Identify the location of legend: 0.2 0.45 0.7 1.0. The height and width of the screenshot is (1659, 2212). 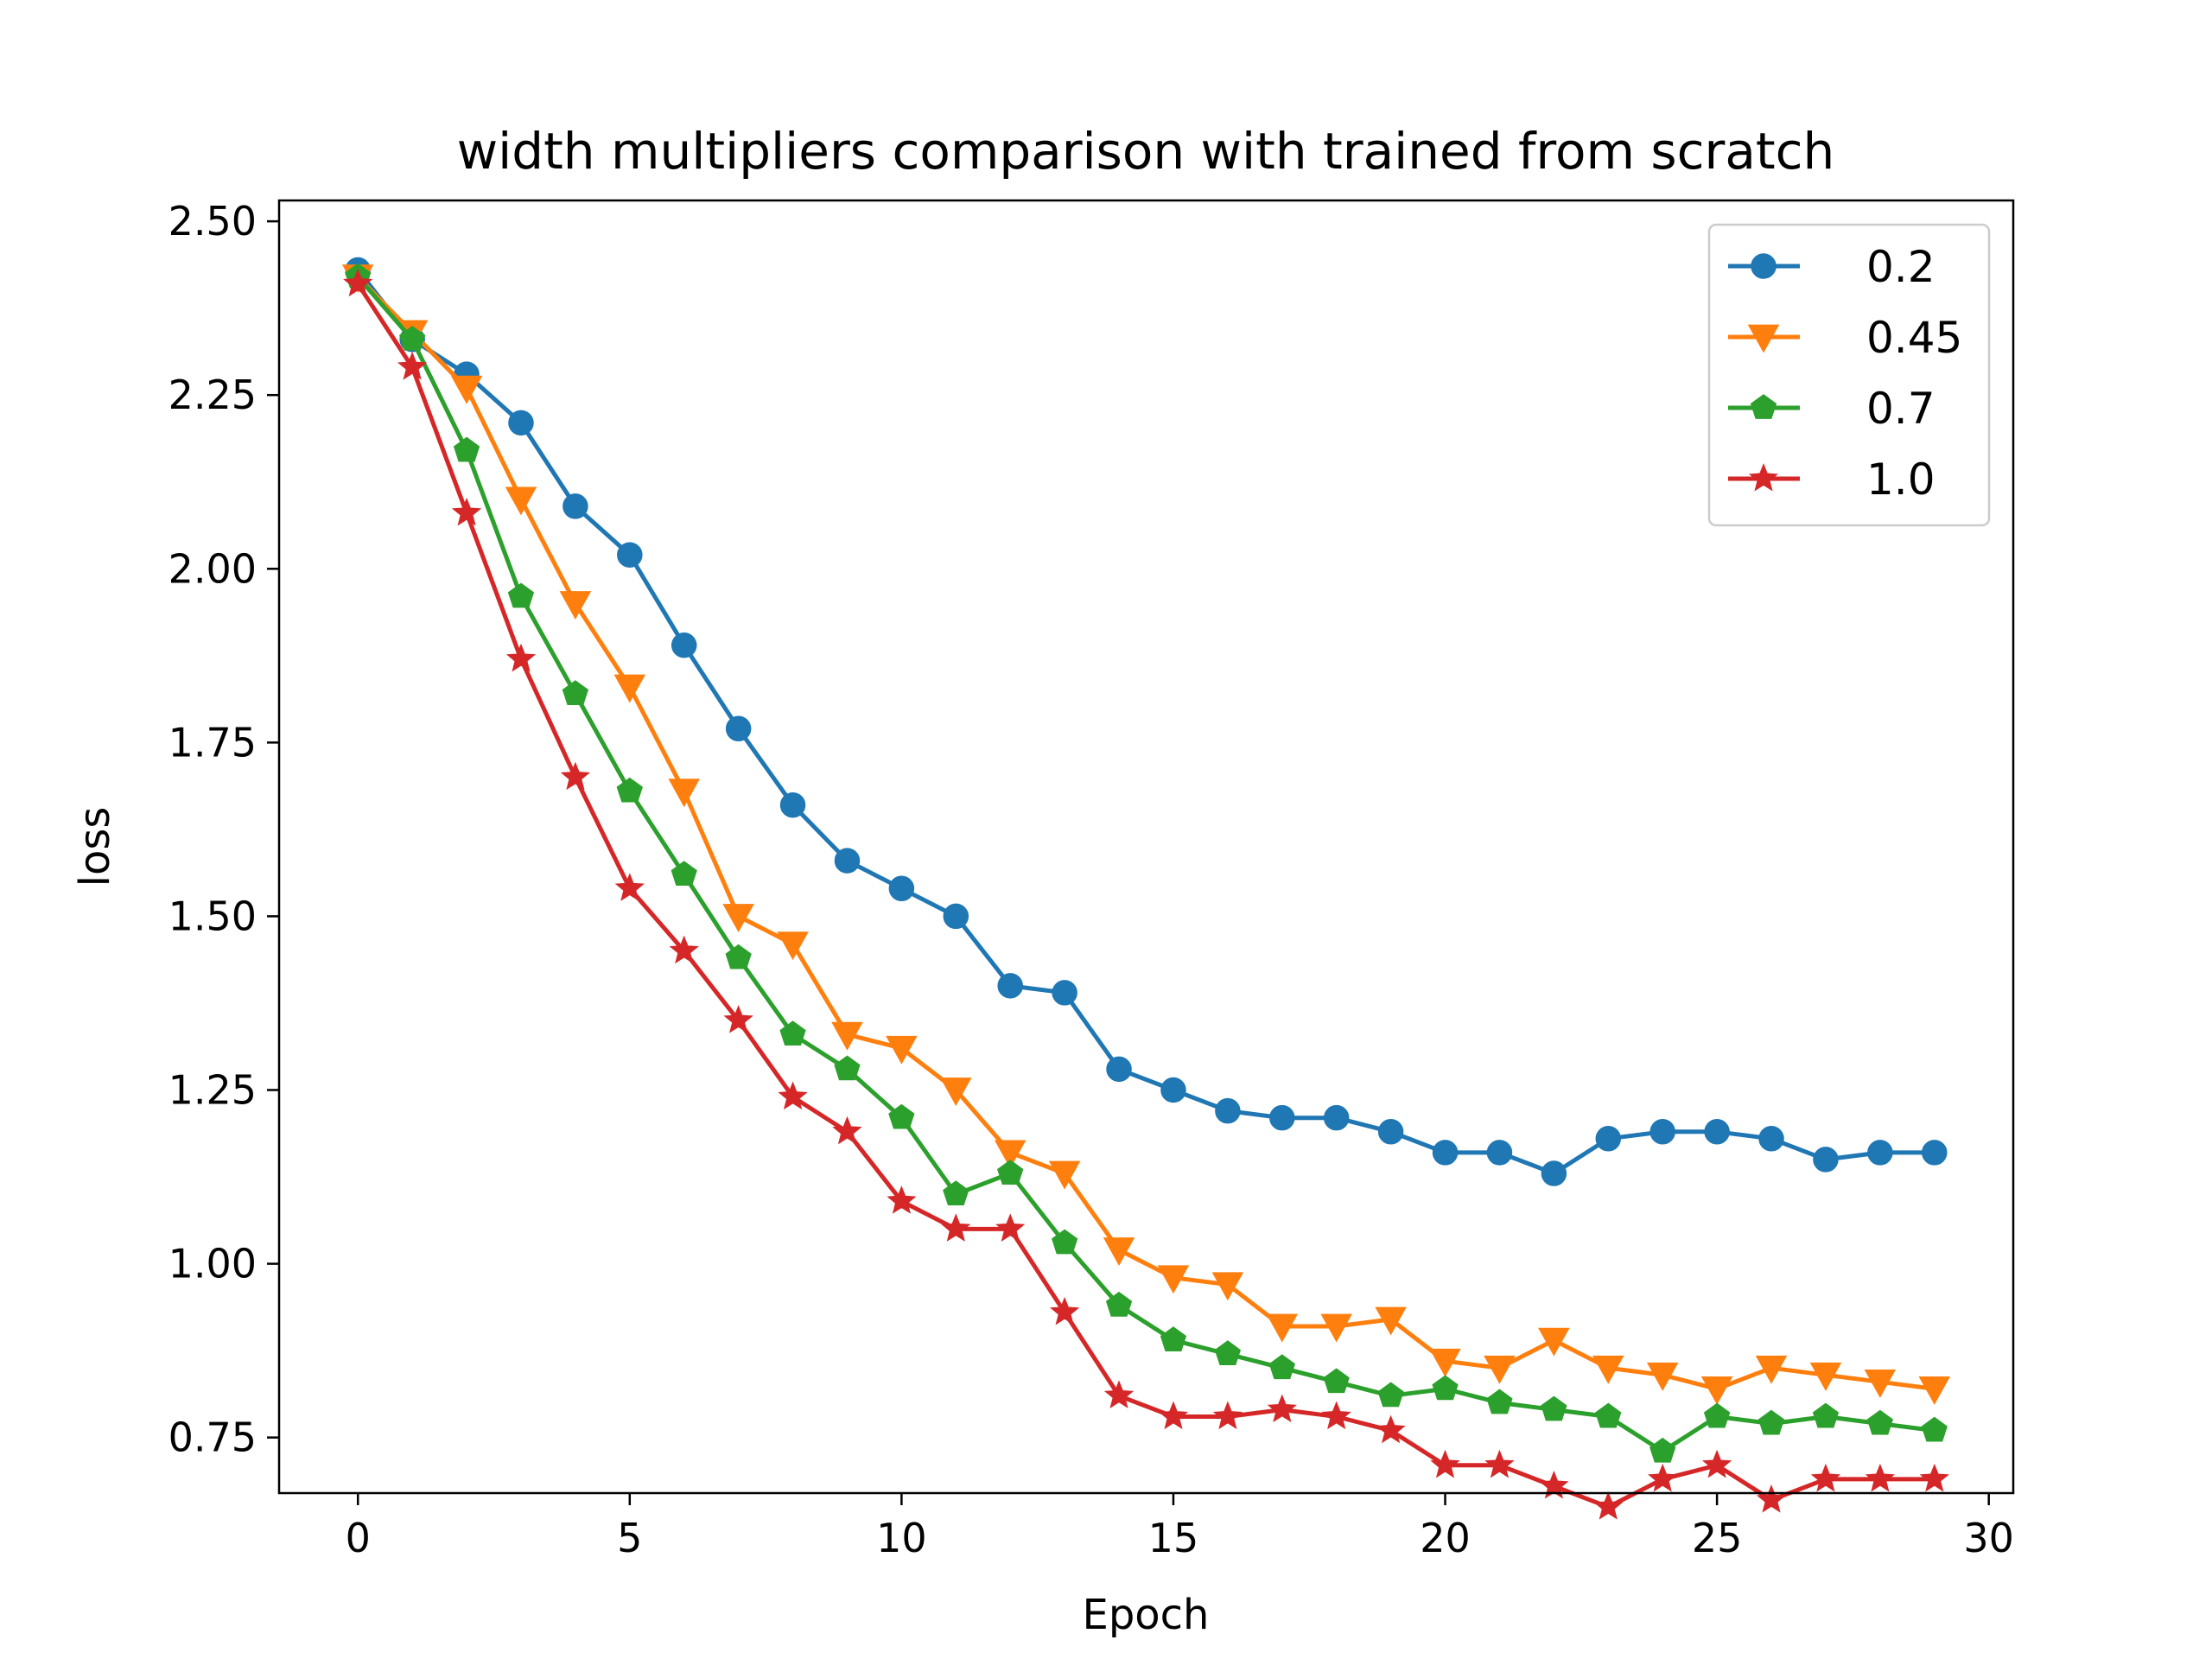
(1849, 375).